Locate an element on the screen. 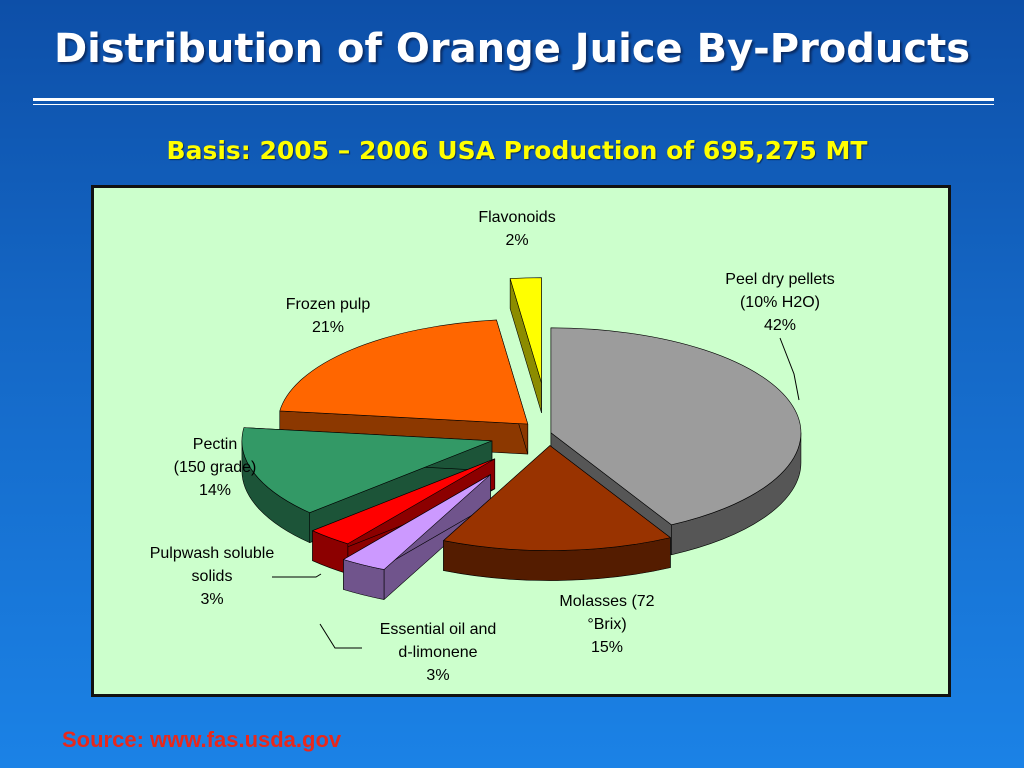  slice-label-0: Peel dry pellets (10% H2O) 42% is located at coordinates (779, 302).